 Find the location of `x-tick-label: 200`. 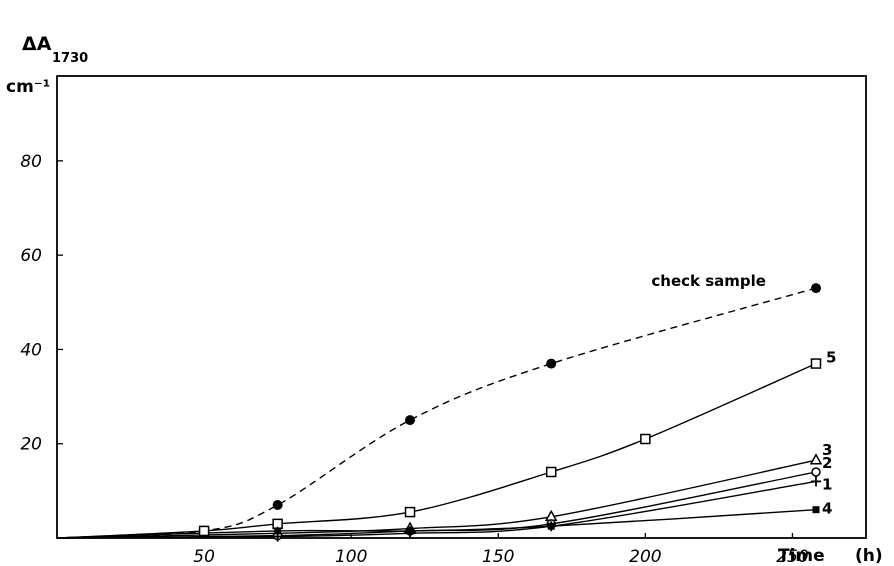

x-tick-label: 200 is located at coordinates (645, 556).